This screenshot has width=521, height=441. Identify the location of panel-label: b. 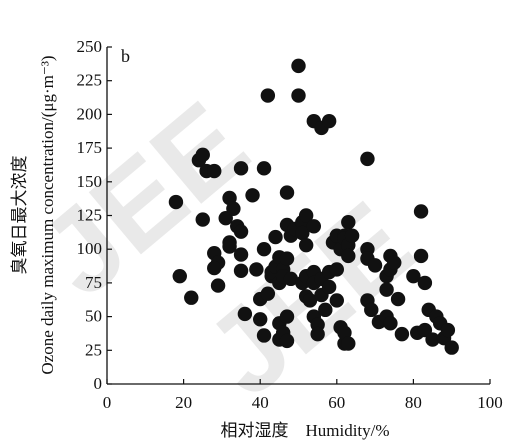
(125, 56).